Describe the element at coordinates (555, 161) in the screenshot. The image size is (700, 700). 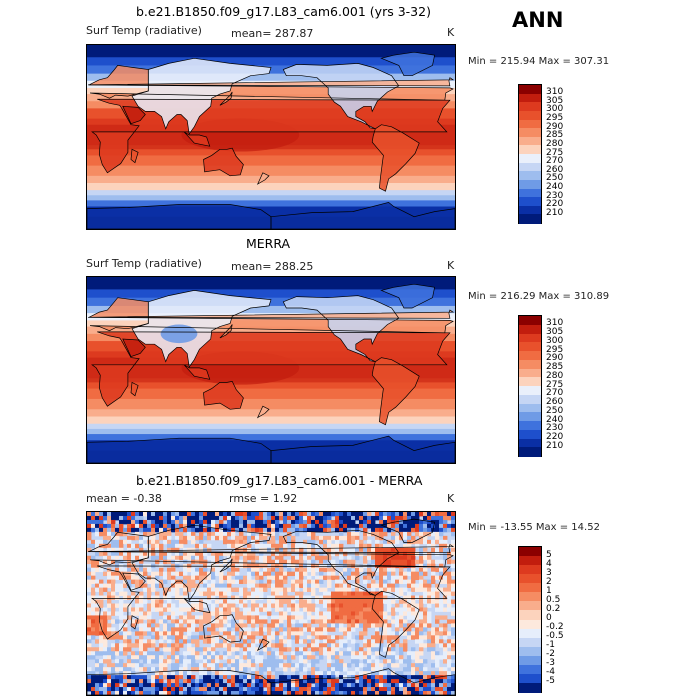
I see `colorbar-tick-label: 270` at that location.